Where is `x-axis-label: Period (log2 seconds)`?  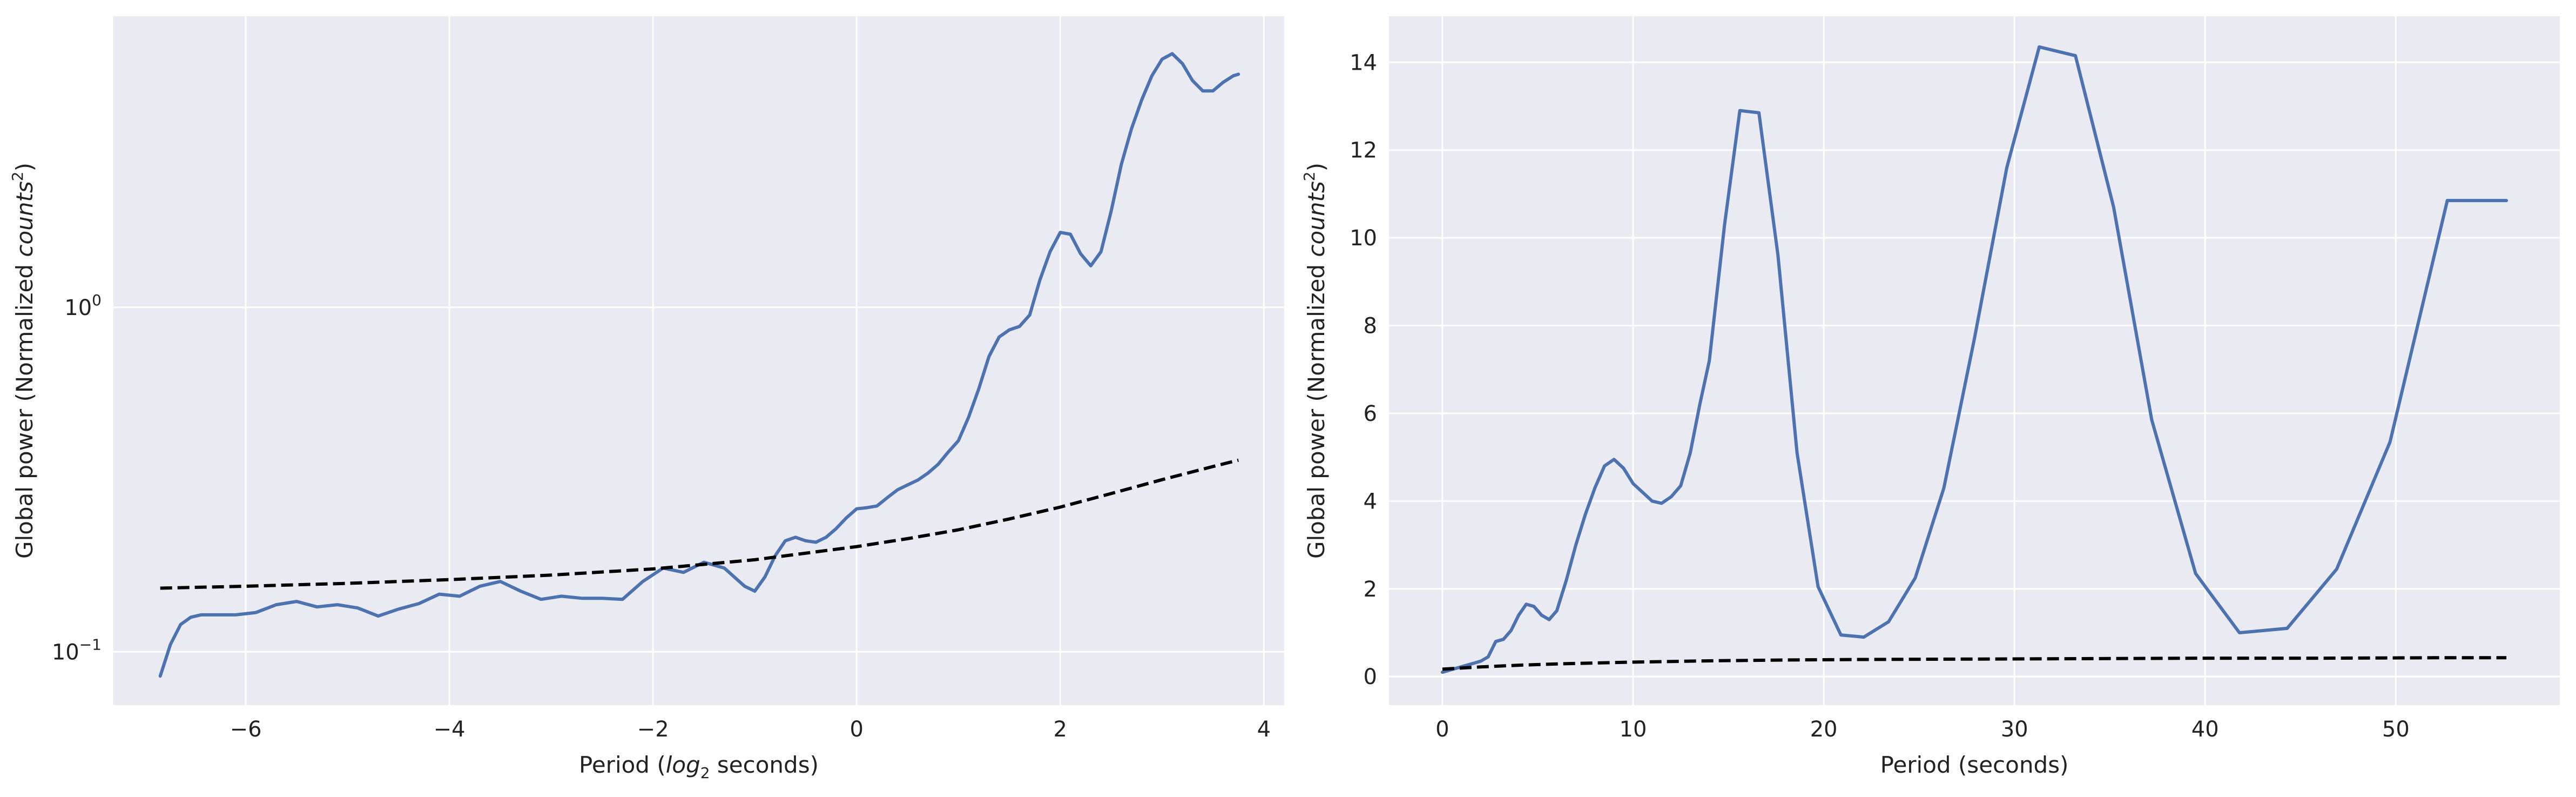 x-axis-label: Period (log2 seconds) is located at coordinates (699, 767).